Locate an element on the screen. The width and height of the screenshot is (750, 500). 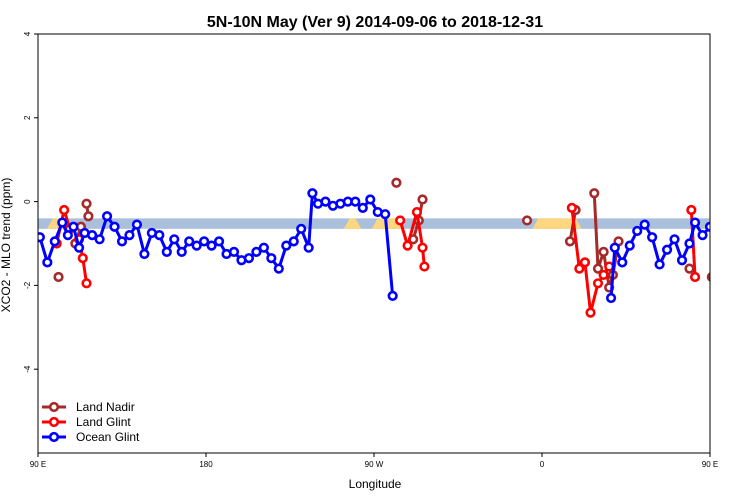
y-tick-label: 4 is located at coordinates (27, 33).